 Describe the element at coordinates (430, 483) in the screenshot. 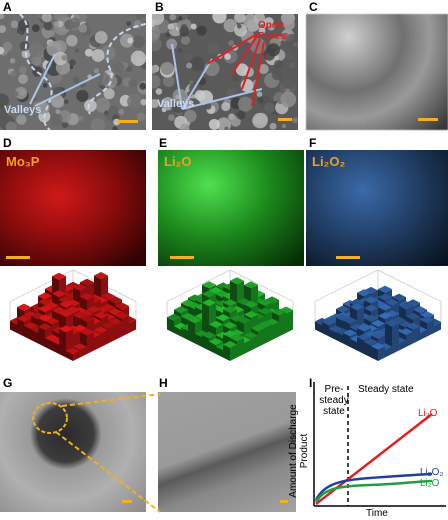

I see `curve-label: Li₂O` at that location.